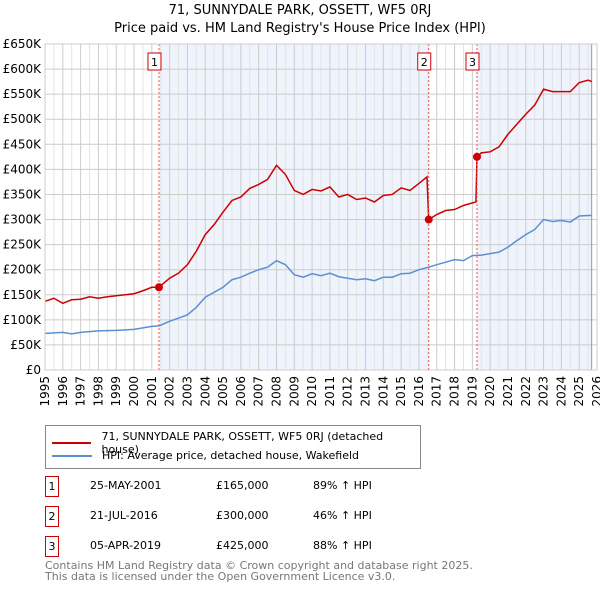 The image size is (600, 590). What do you see at coordinates (342, 545) in the screenshot?
I see `sale-hpi-change: 88% ↑ HPI` at bounding box center [342, 545].